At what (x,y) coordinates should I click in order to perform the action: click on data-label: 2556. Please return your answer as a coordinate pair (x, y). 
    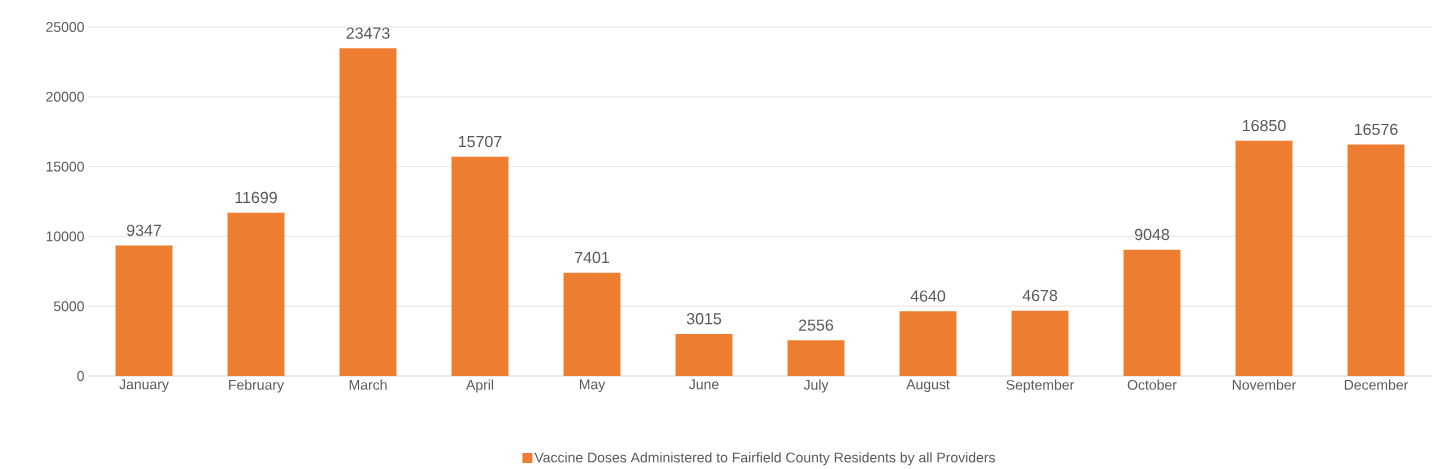
    Looking at the image, I should click on (816, 325).